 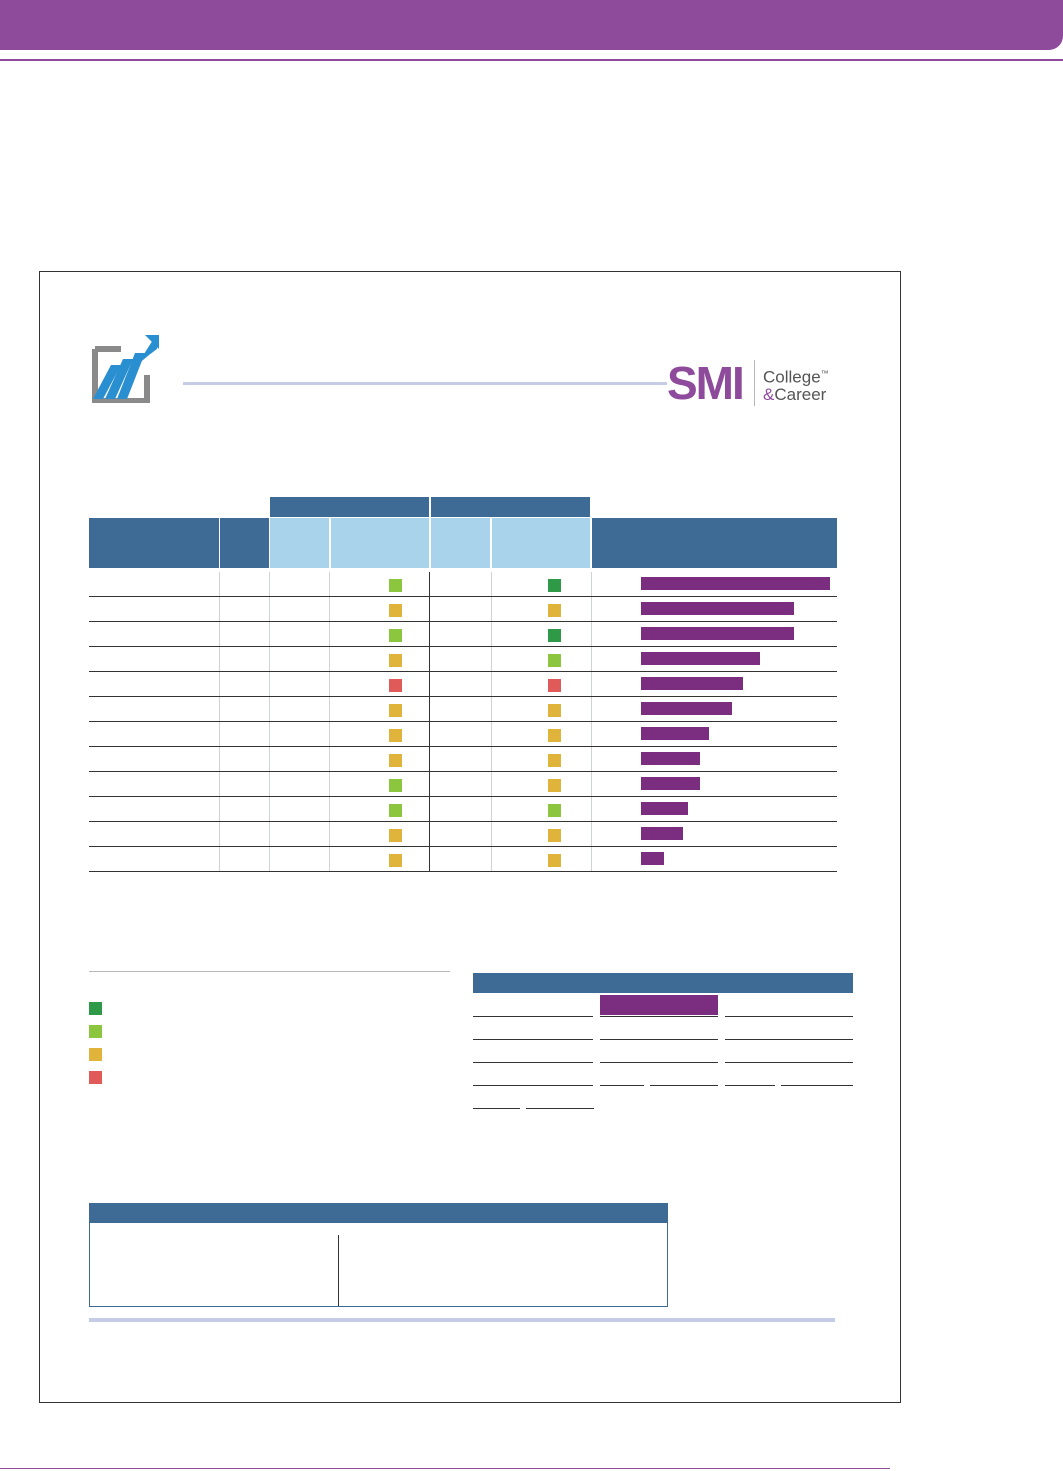 What do you see at coordinates (378, 1255) in the screenshot?
I see `notes-box` at bounding box center [378, 1255].